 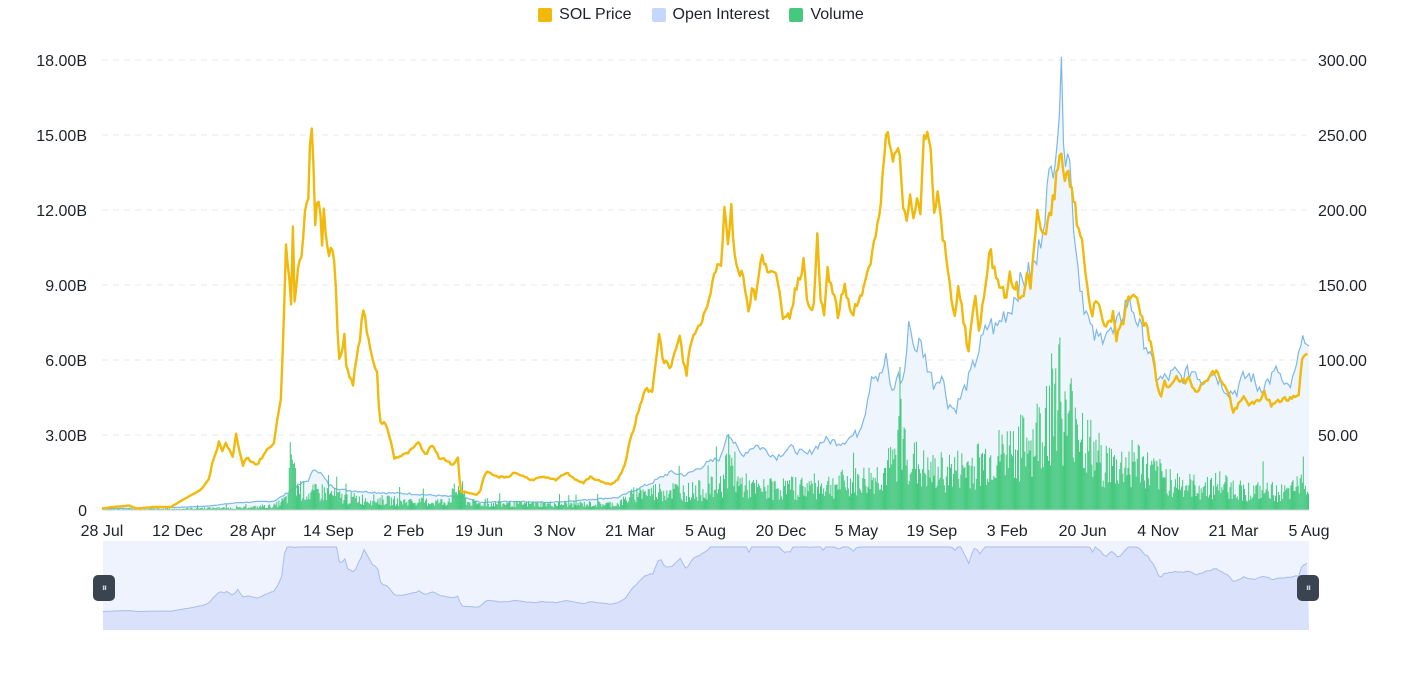 What do you see at coordinates (61, 211) in the screenshot?
I see `left-axis-tick: 12.00B` at bounding box center [61, 211].